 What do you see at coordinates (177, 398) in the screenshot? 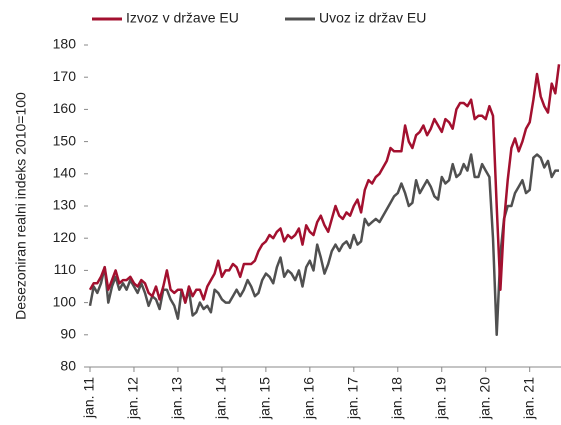
I see `x-tick-label: jan. 13` at bounding box center [177, 398].